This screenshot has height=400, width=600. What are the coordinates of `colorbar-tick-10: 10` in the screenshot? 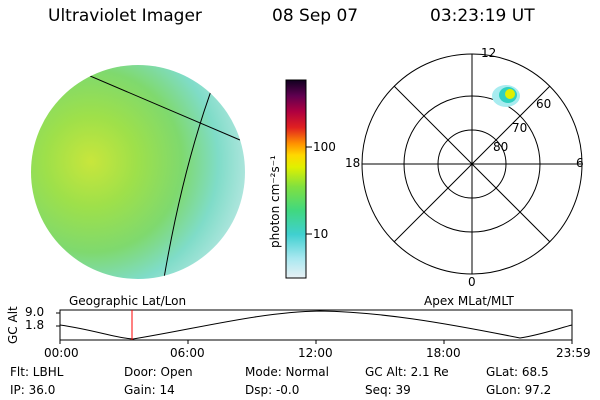 It's located at (321, 234).